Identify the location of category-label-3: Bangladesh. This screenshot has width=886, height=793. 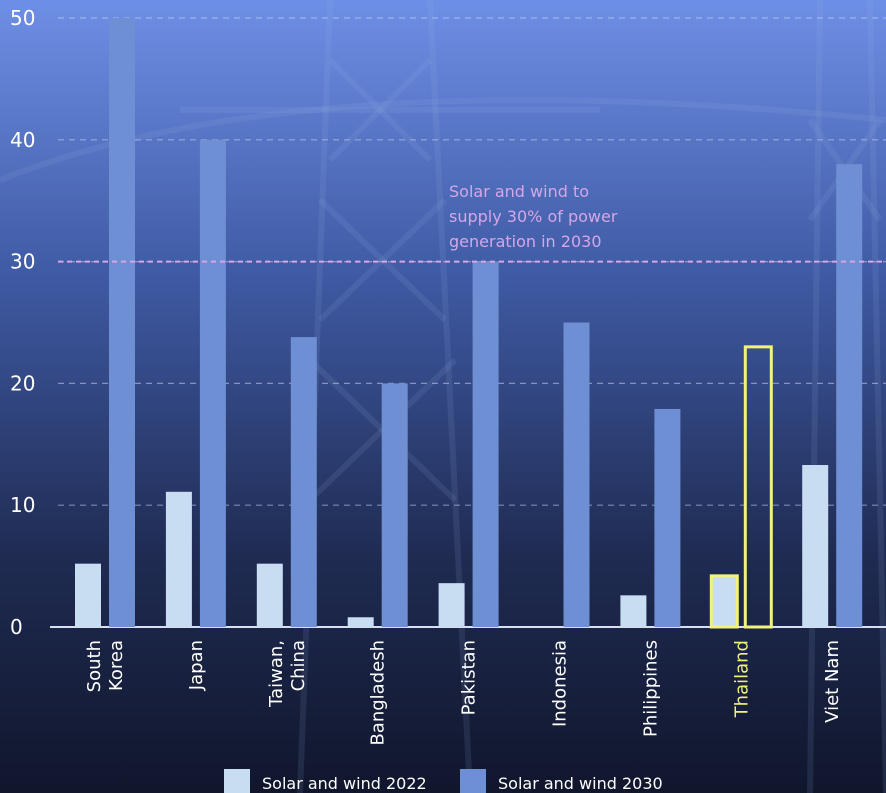
(378, 693).